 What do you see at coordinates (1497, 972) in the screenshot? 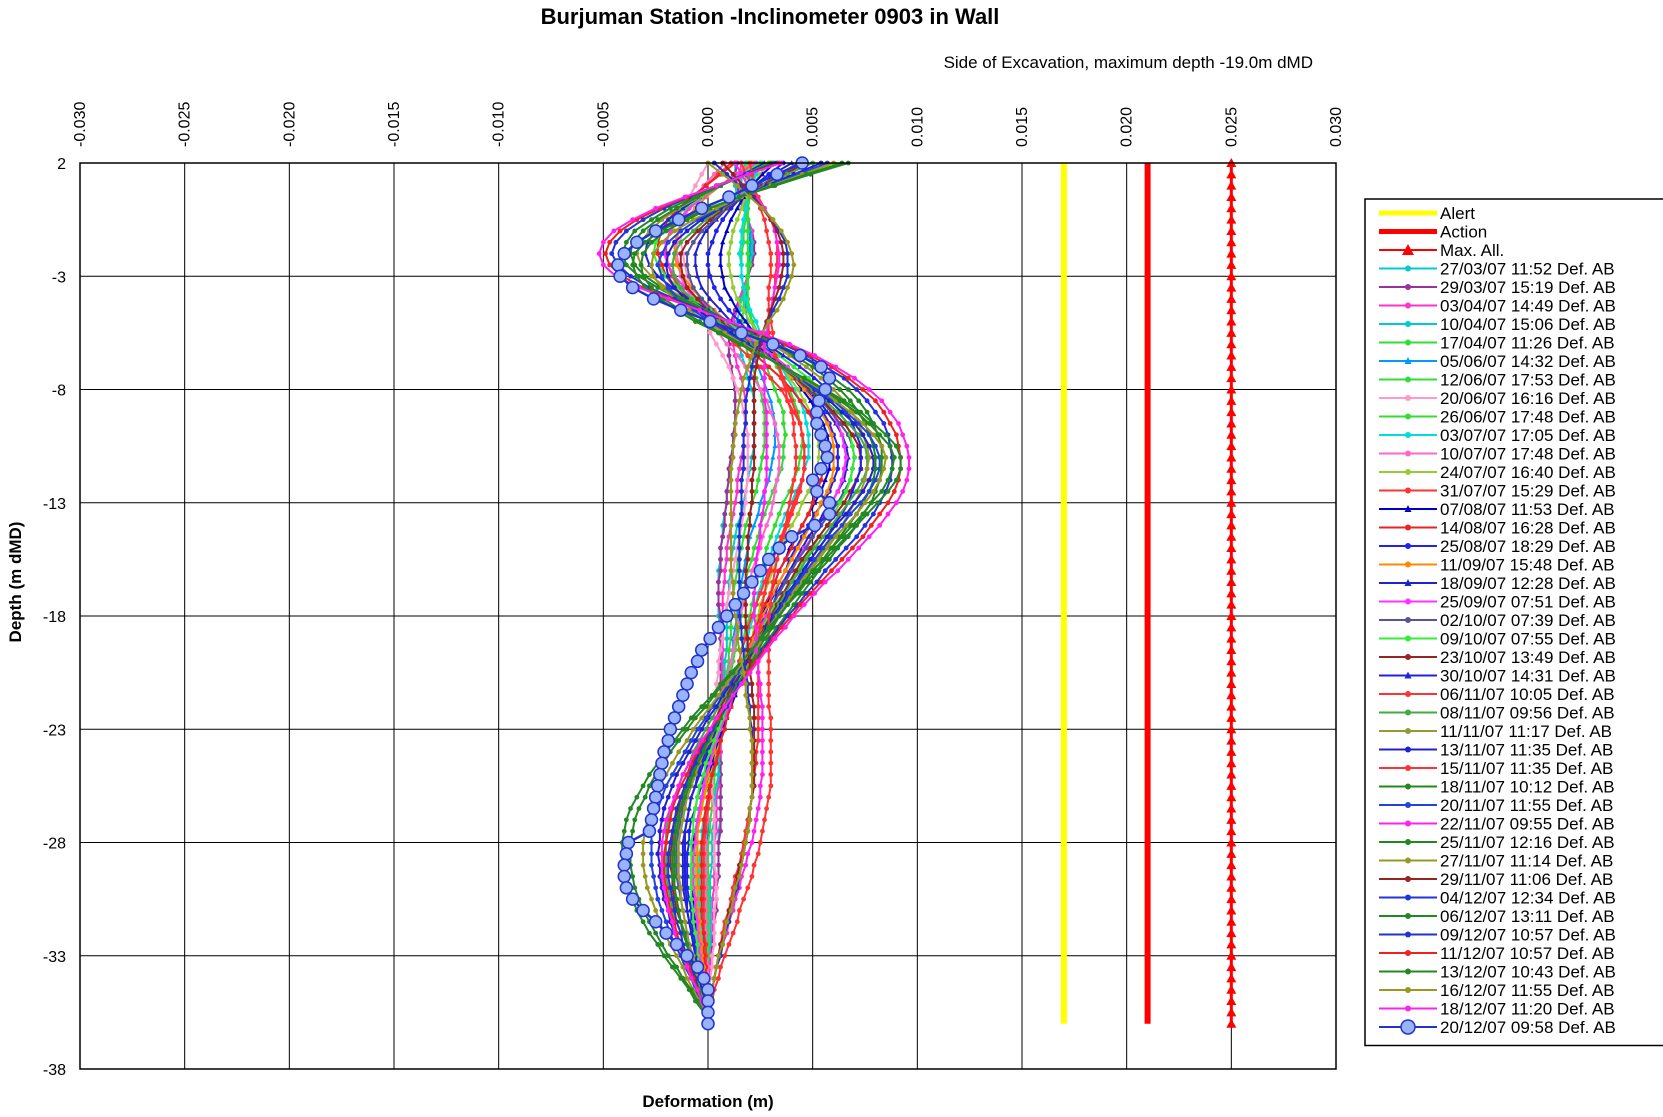
I see `legend-item: 13/12/07 10:43 Def. AB` at bounding box center [1497, 972].